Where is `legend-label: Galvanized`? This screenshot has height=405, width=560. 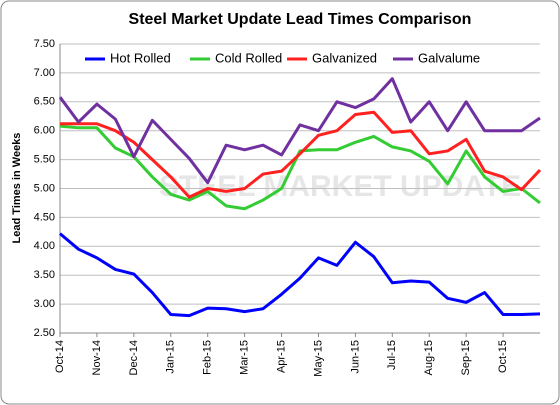
legend-label: Galvanized is located at coordinates (344, 57).